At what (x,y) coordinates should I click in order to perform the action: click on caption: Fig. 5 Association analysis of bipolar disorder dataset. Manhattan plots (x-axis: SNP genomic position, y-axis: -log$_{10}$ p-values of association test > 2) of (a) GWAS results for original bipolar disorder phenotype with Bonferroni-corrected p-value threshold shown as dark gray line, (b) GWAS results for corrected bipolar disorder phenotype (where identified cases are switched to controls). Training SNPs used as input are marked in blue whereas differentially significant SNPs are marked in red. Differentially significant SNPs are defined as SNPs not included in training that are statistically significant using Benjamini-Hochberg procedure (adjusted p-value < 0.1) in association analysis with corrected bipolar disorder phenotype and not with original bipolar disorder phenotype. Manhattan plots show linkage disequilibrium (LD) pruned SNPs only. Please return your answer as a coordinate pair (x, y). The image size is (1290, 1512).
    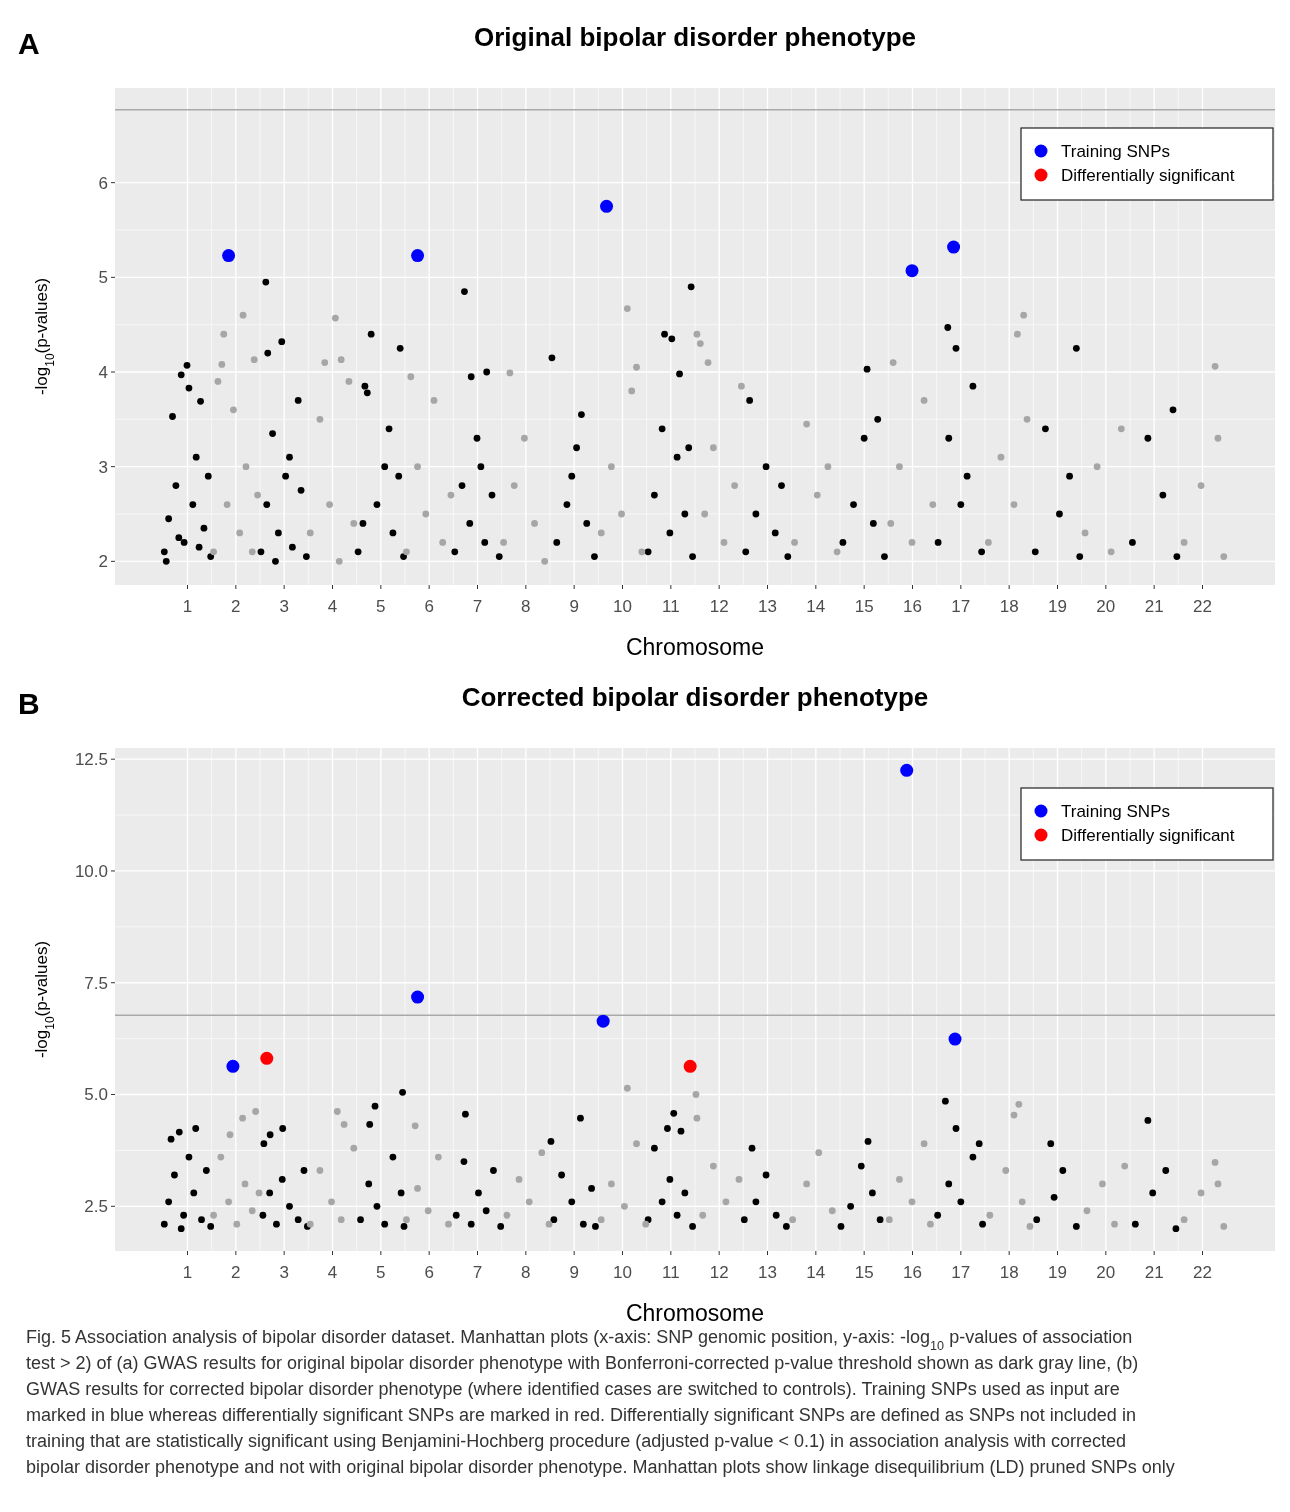
    Looking at the image, I should click on (600, 1402).